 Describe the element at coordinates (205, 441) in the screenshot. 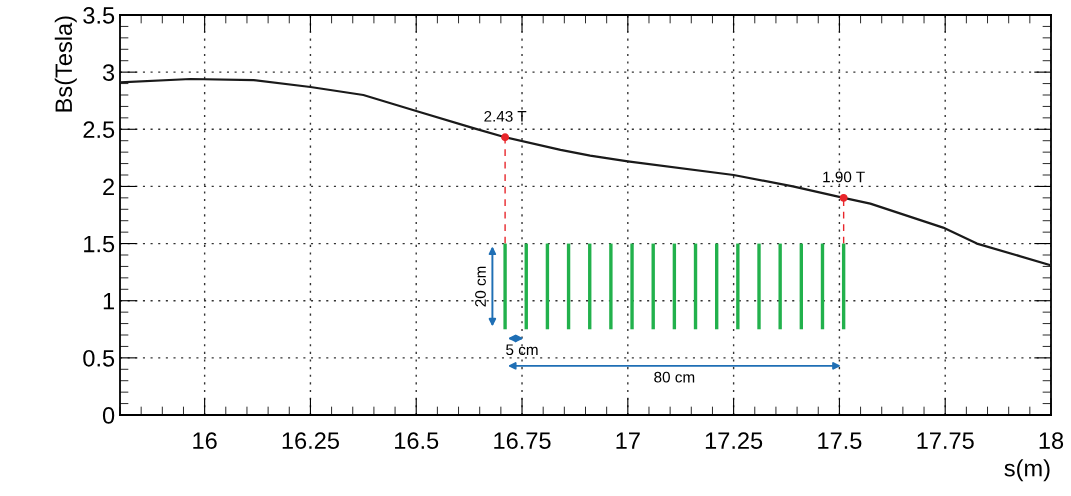

I see `x-tick-label: 16` at that location.